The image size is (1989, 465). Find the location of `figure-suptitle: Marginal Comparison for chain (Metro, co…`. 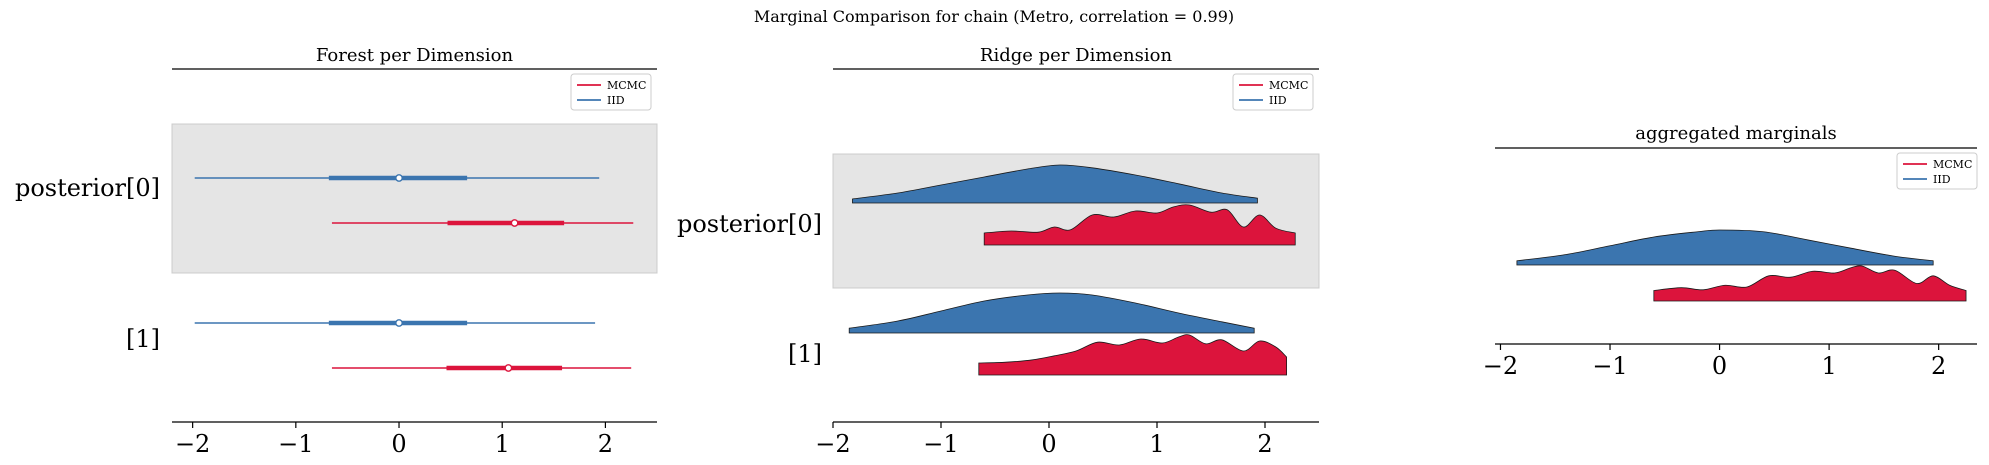

figure-suptitle: Marginal Comparison for chain (Metro, co… is located at coordinates (994, 16).